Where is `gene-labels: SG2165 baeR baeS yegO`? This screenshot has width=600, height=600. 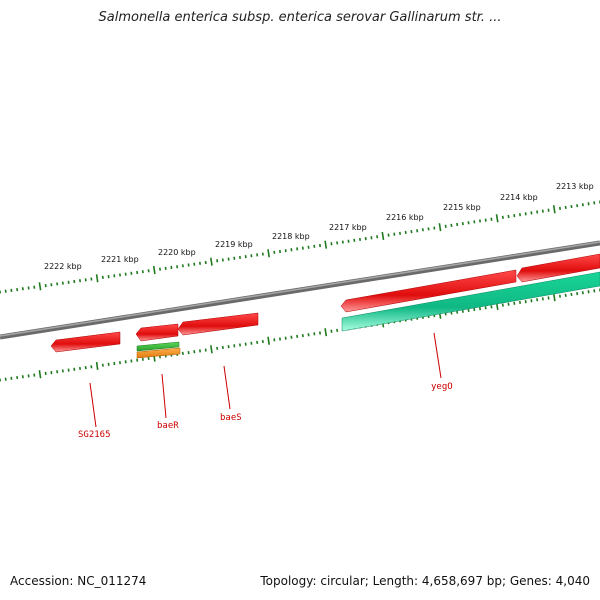
gene-labels: SG2165 baeR baeS yegO is located at coordinates (265, 411).